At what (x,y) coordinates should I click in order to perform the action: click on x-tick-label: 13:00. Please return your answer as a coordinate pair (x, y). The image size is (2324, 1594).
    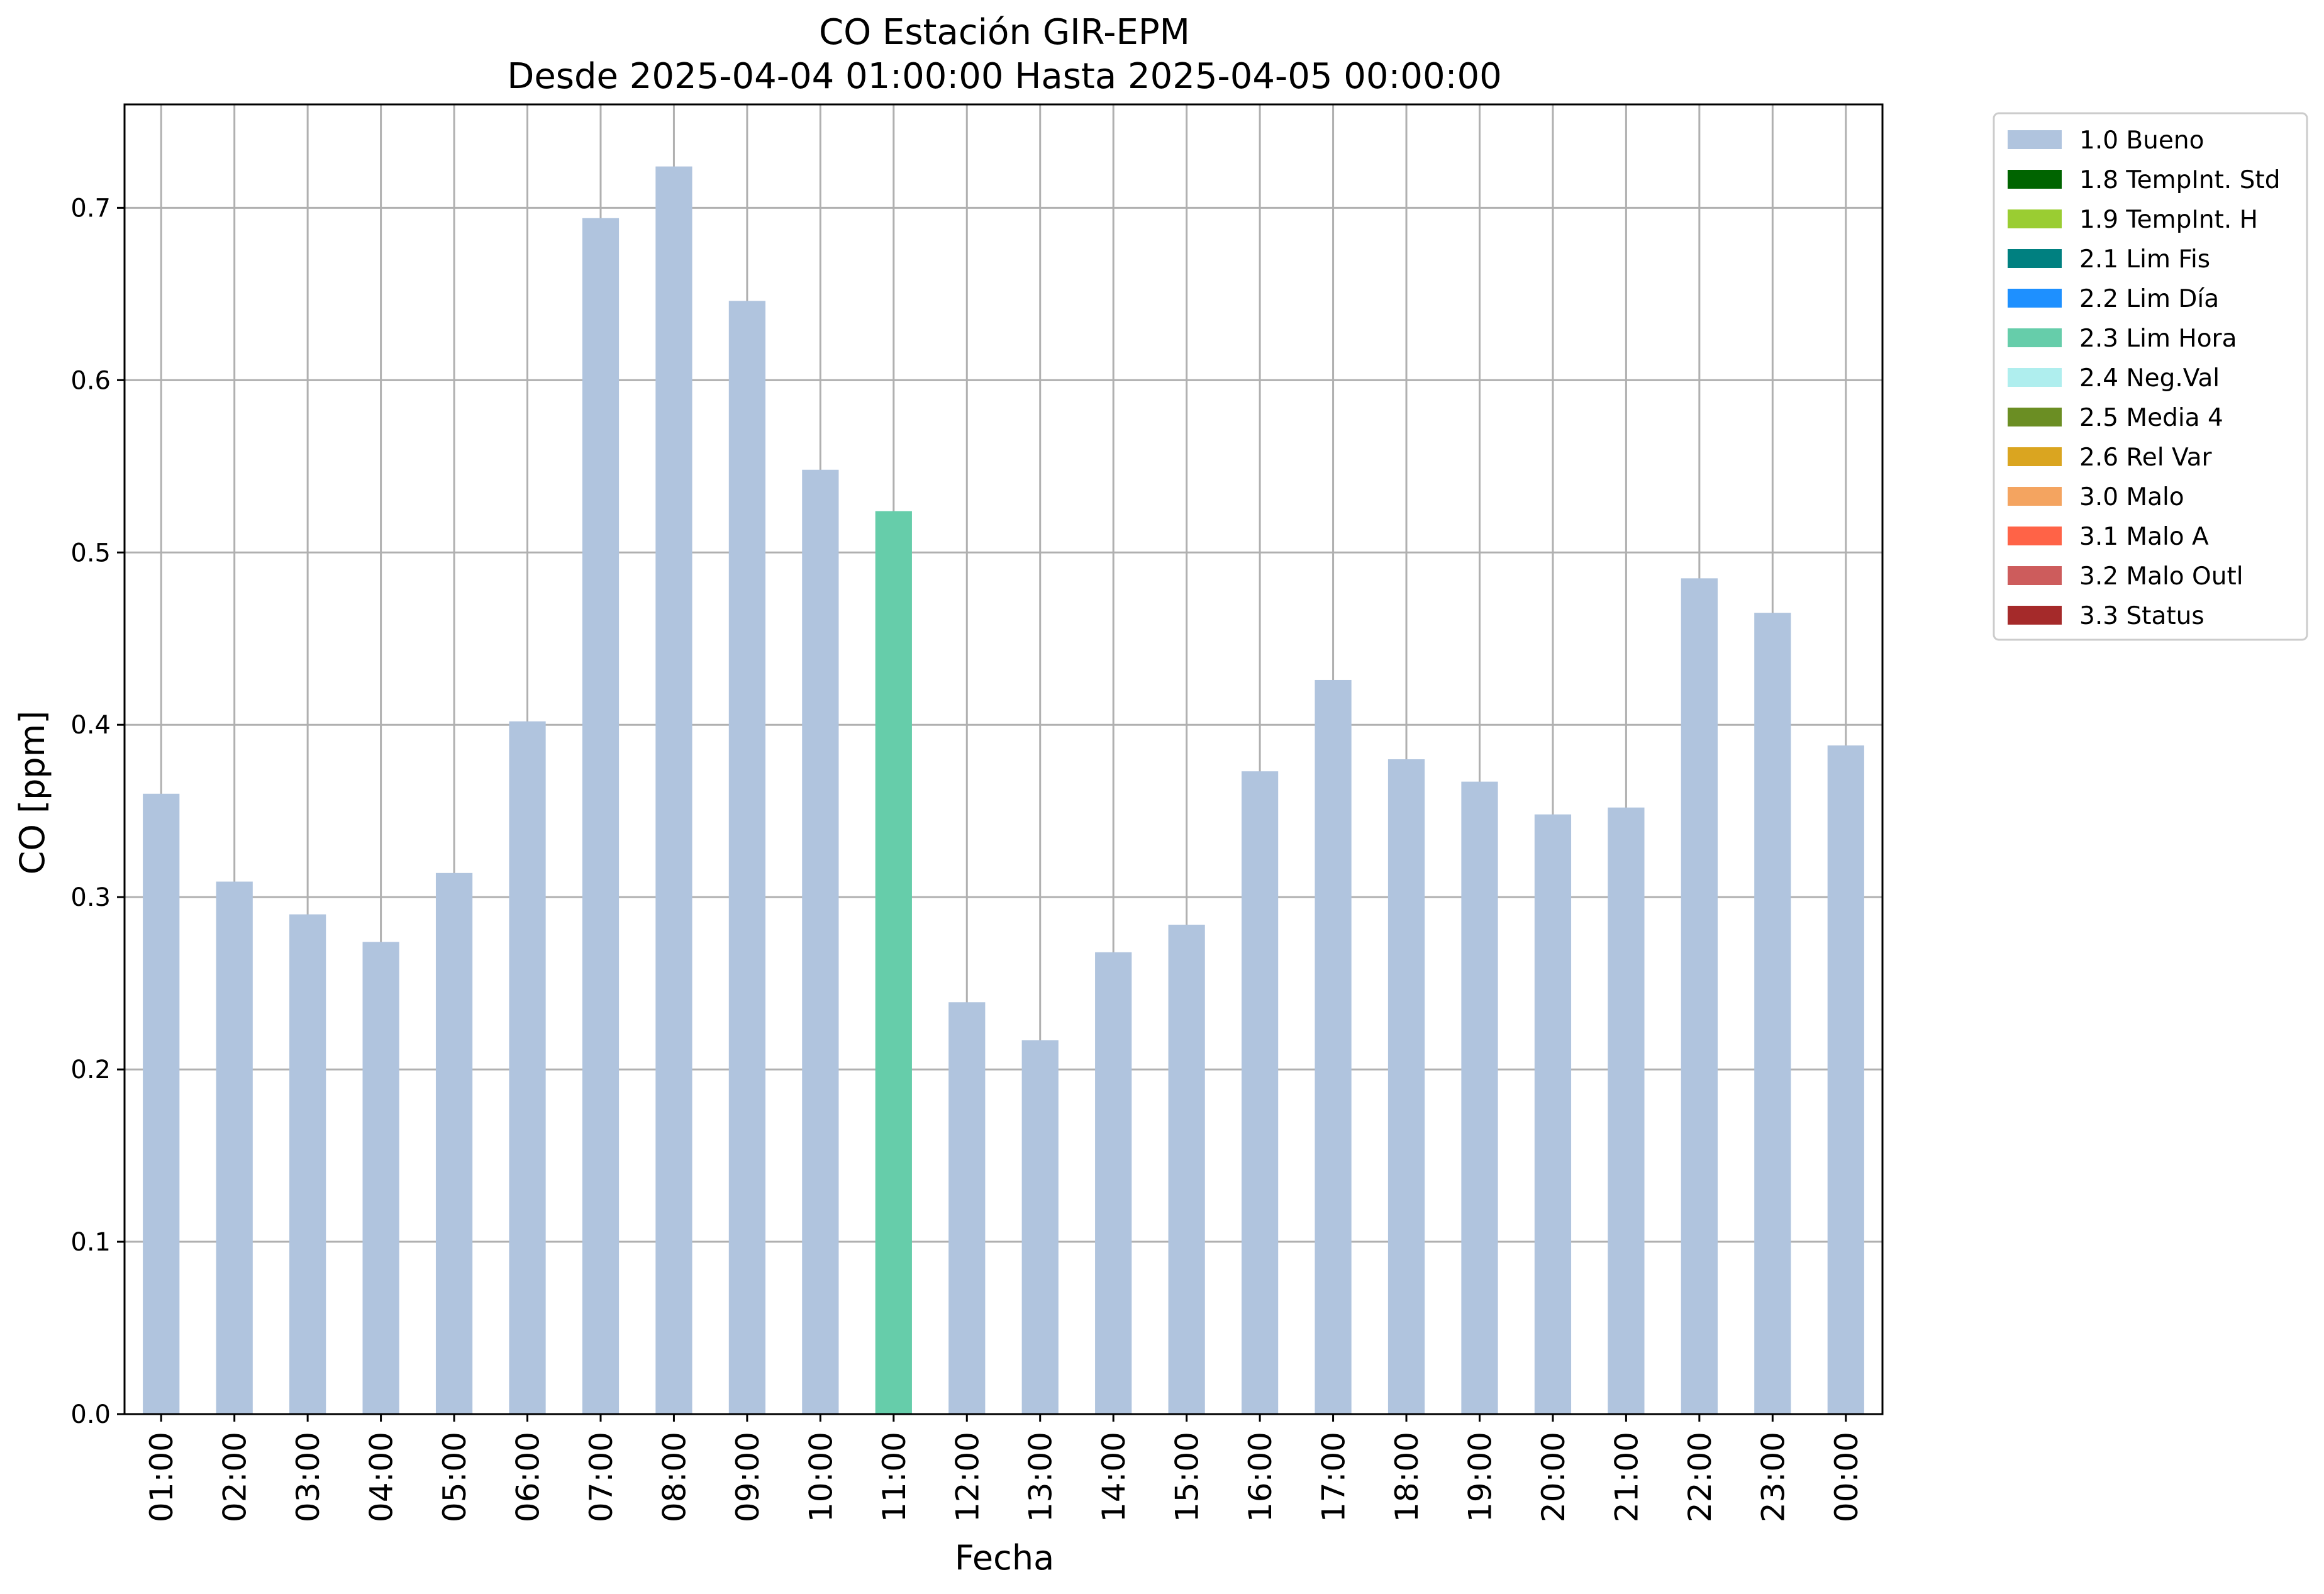
    Looking at the image, I should click on (1041, 1477).